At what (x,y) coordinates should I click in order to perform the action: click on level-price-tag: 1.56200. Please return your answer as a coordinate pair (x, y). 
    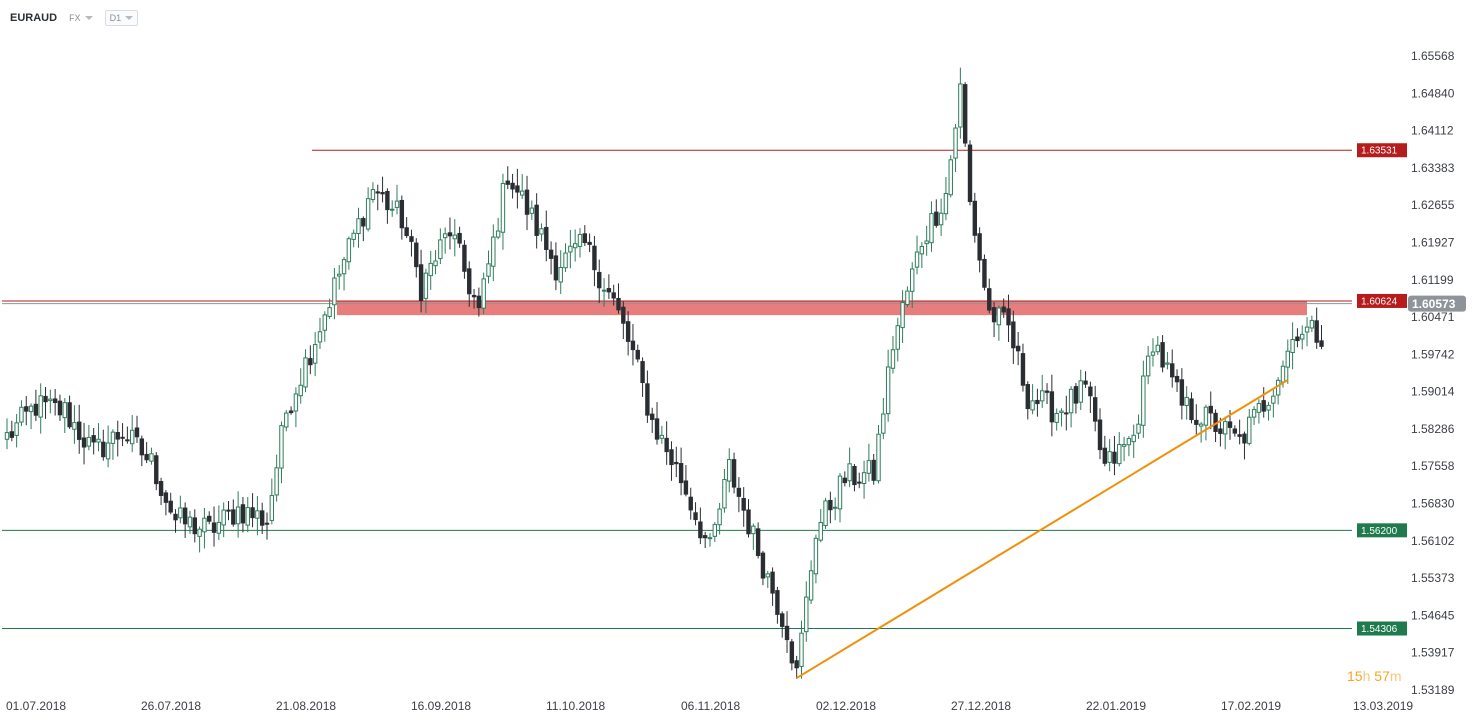
    Looking at the image, I should click on (1382, 530).